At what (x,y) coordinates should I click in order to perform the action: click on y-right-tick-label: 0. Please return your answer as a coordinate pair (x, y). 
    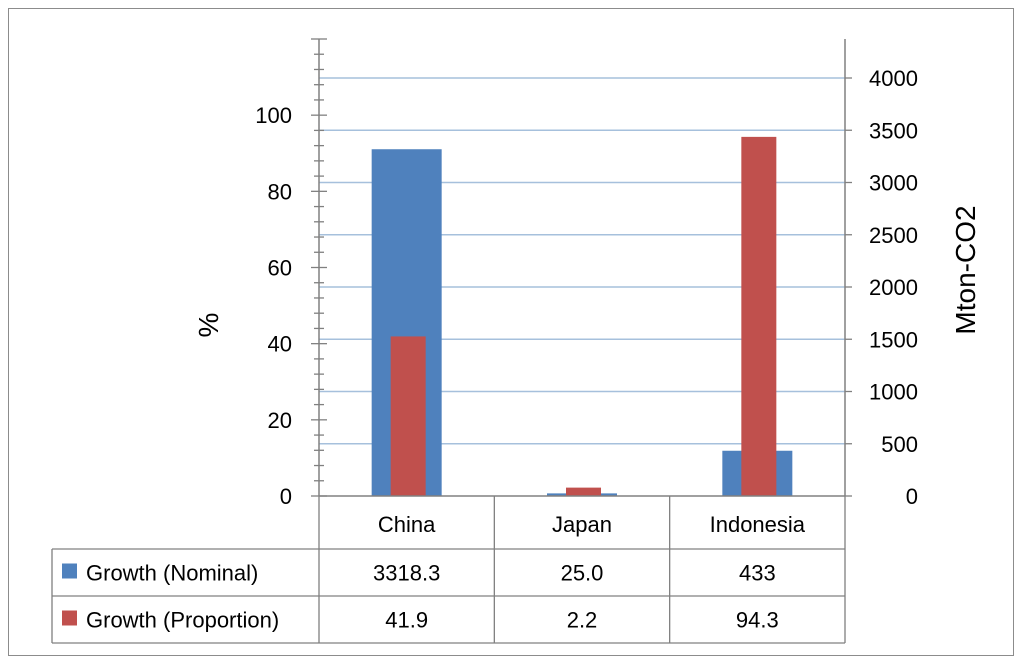
    Looking at the image, I should click on (912, 496).